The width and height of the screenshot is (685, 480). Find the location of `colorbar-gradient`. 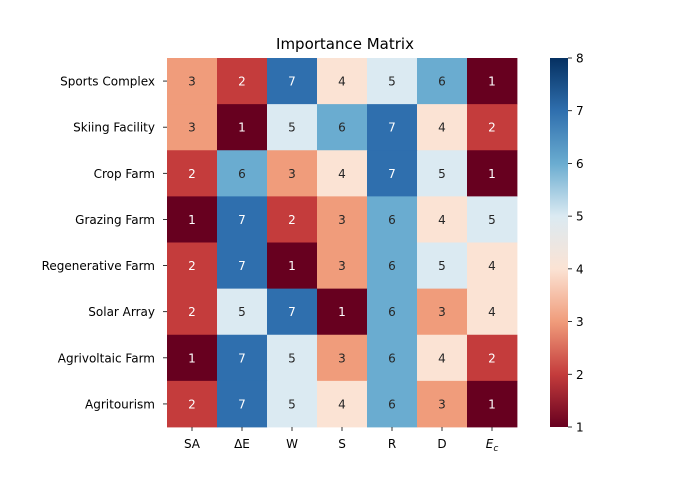

colorbar-gradient is located at coordinates (559, 242).